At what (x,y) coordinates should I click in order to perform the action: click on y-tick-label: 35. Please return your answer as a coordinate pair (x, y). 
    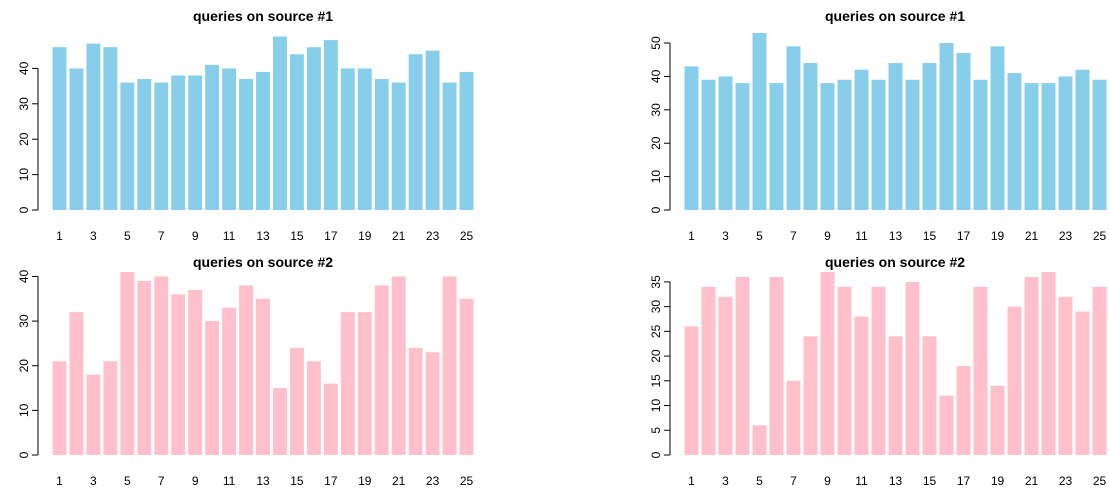
    Looking at the image, I should click on (656, 282).